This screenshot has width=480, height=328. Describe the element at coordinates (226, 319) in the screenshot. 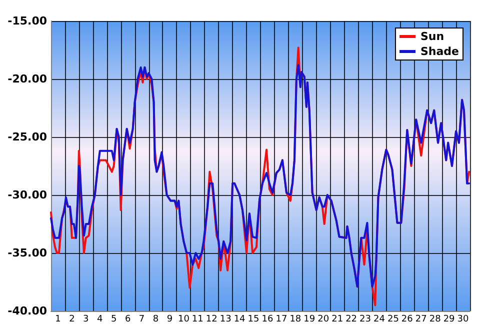

I see `x-tick-label: 13` at that location.